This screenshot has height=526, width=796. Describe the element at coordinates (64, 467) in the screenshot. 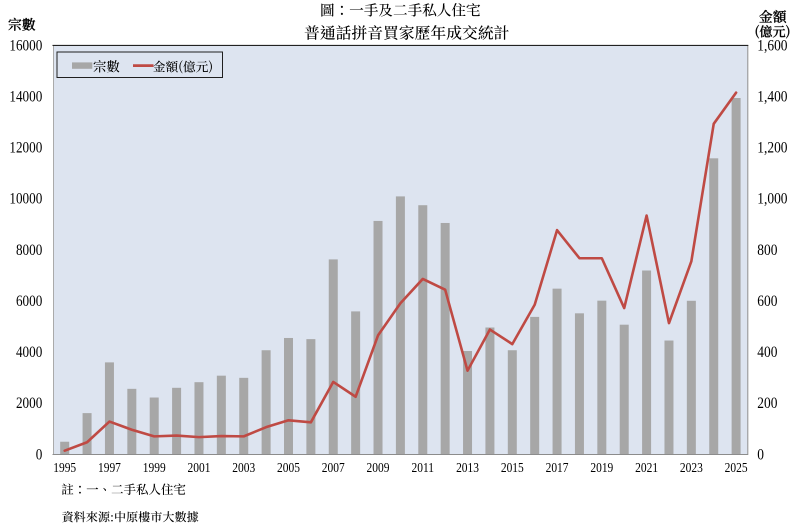

I see `svg-text: 1995` at that location.